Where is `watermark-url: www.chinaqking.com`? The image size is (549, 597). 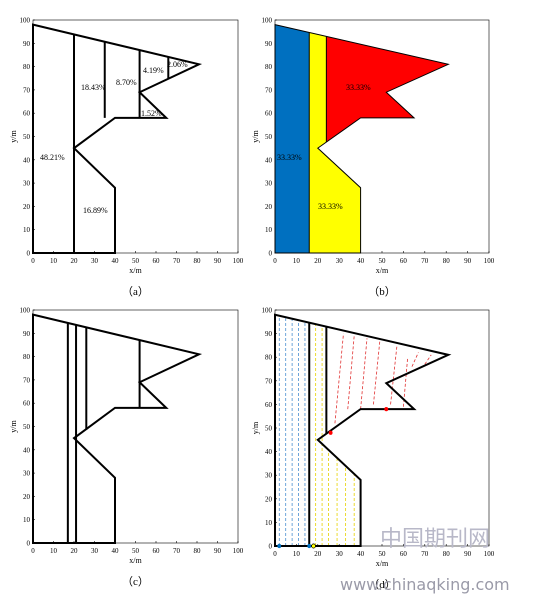 watermark-url: www.chinaqking.com is located at coordinates (425, 584).